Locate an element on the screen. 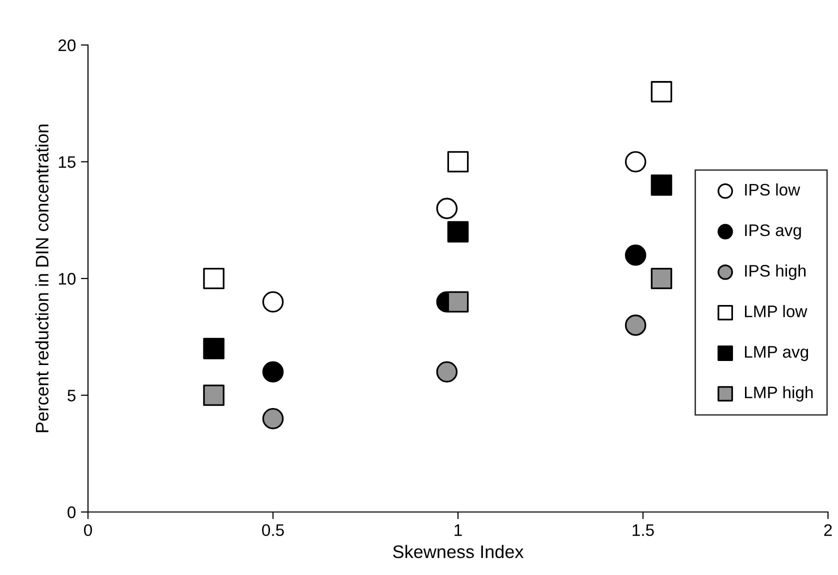  x-tick-label: 2 is located at coordinates (828, 530).